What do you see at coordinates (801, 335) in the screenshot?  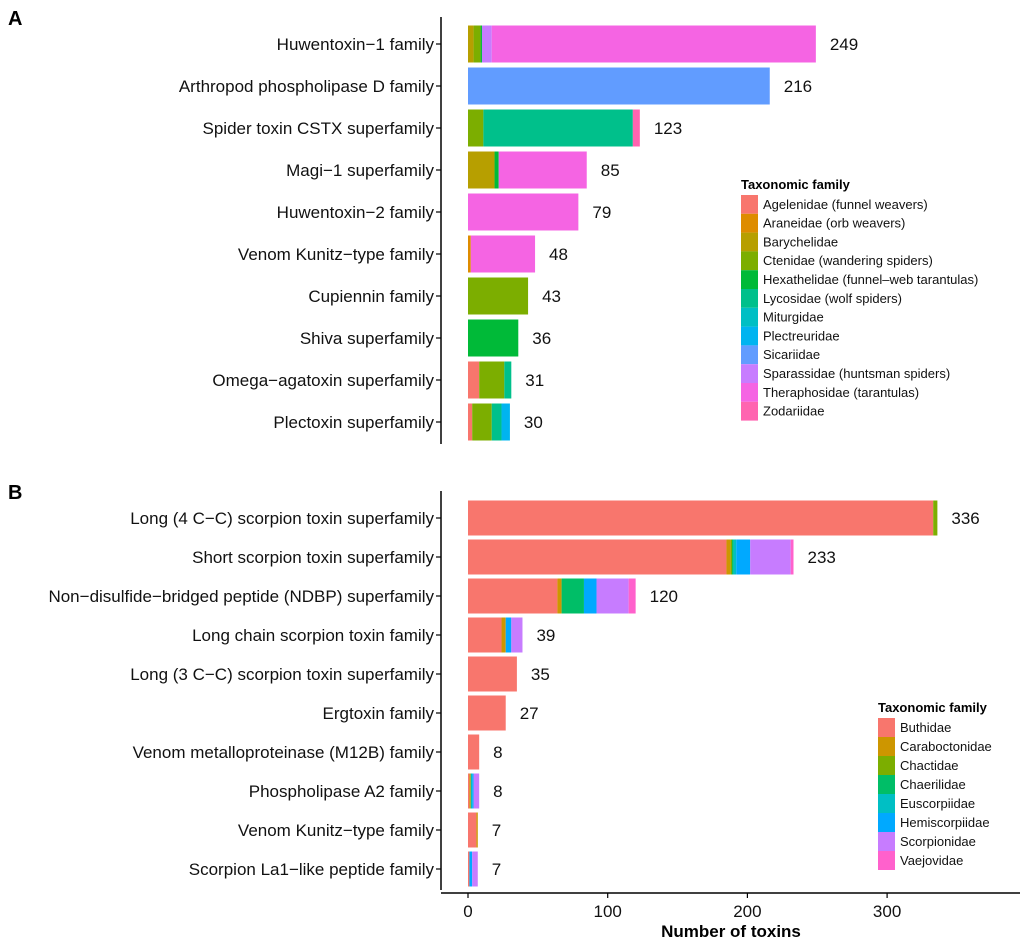 I see `legend-entry-label: Plectreuridae` at bounding box center [801, 335].